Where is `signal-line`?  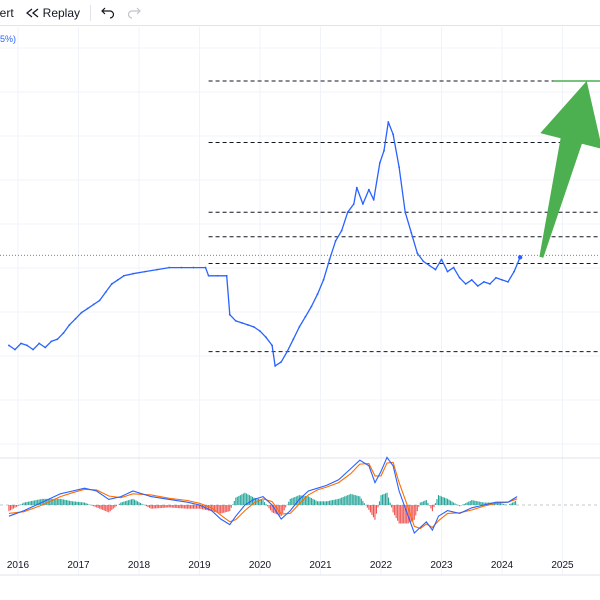
signal-line is located at coordinates (263, 495).